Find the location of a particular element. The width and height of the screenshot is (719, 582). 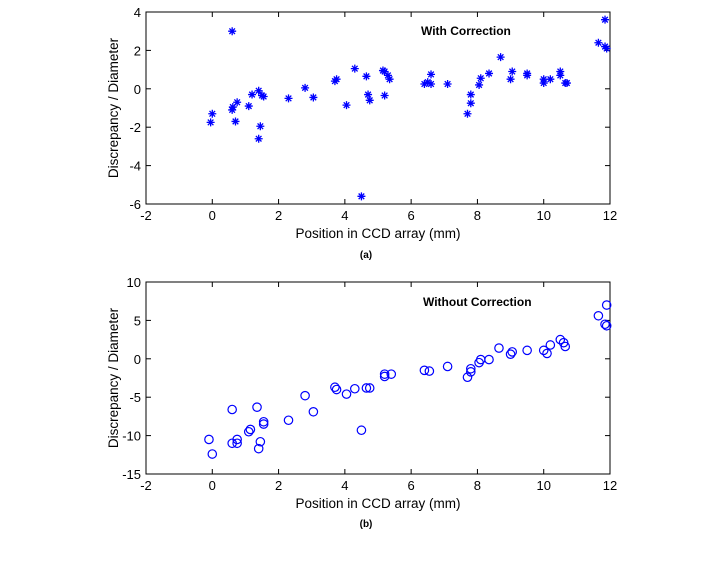

y-axis-label: Discrepancy / Diameter is located at coordinates (113, 107).